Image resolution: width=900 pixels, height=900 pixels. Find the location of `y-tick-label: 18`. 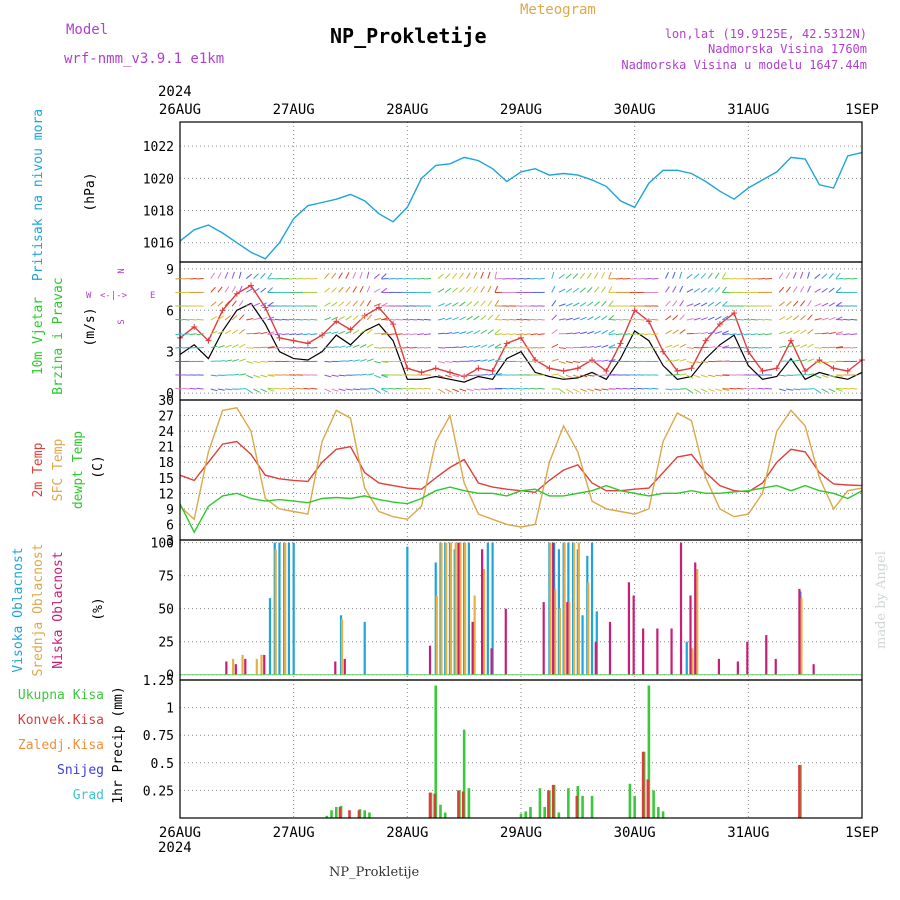

y-tick-label: 18 is located at coordinates (166, 463).